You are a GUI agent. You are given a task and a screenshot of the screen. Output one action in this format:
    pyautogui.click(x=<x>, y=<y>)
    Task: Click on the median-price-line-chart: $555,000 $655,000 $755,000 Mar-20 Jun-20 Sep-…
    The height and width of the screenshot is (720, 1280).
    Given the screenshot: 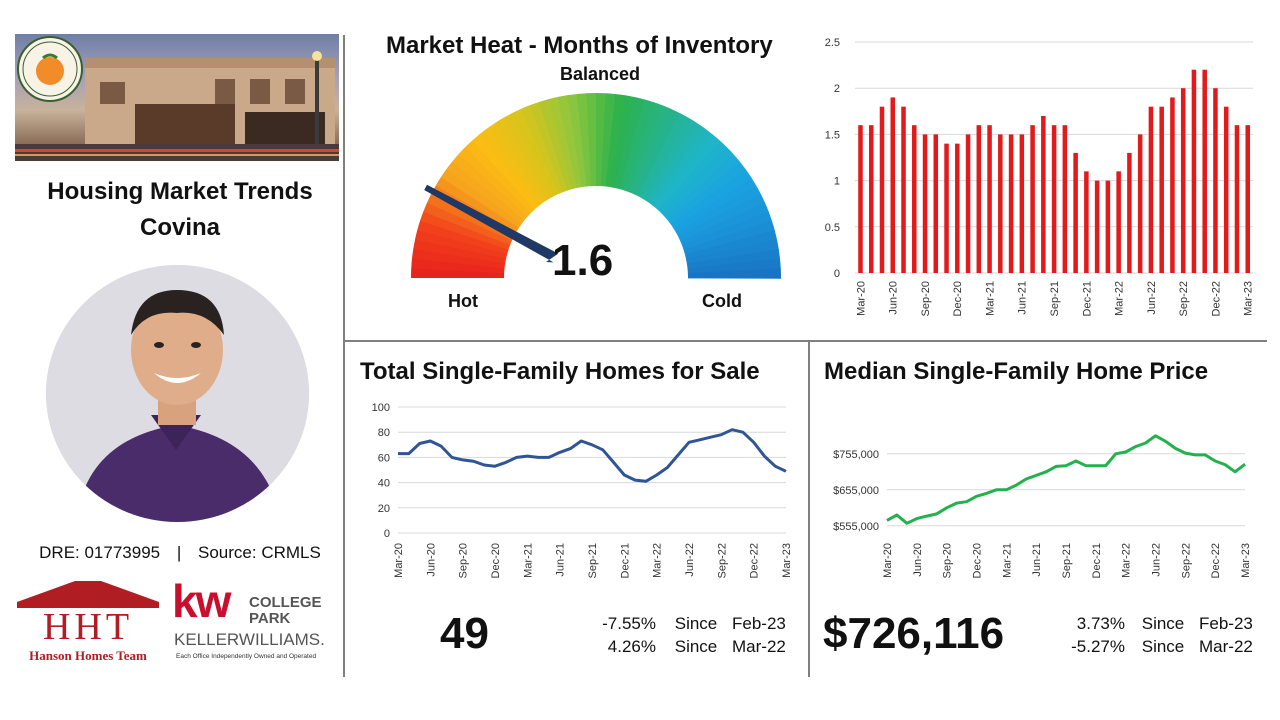 What is the action you would take?
    pyautogui.click(x=1042, y=506)
    